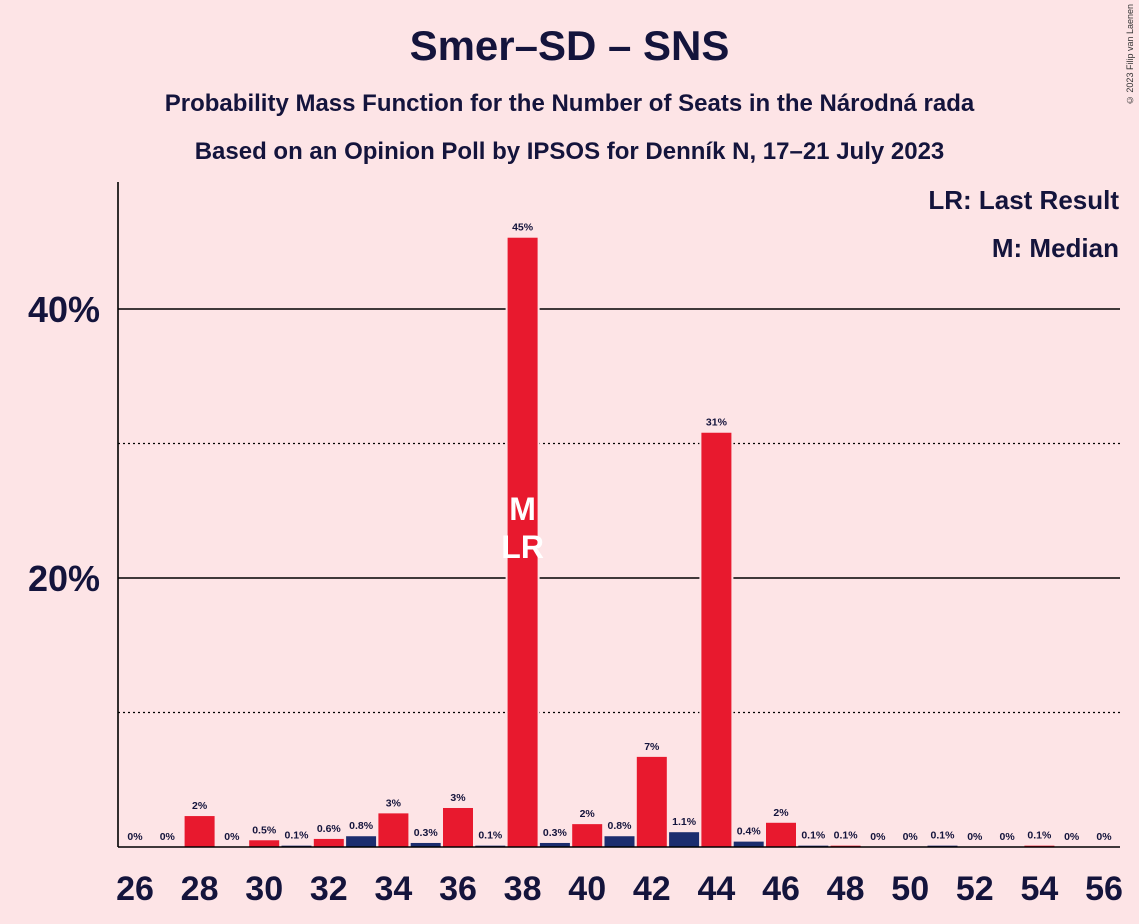 This screenshot has width=1139, height=924. Describe the element at coordinates (523, 889) in the screenshot. I see `x-tick-label: 38` at that location.